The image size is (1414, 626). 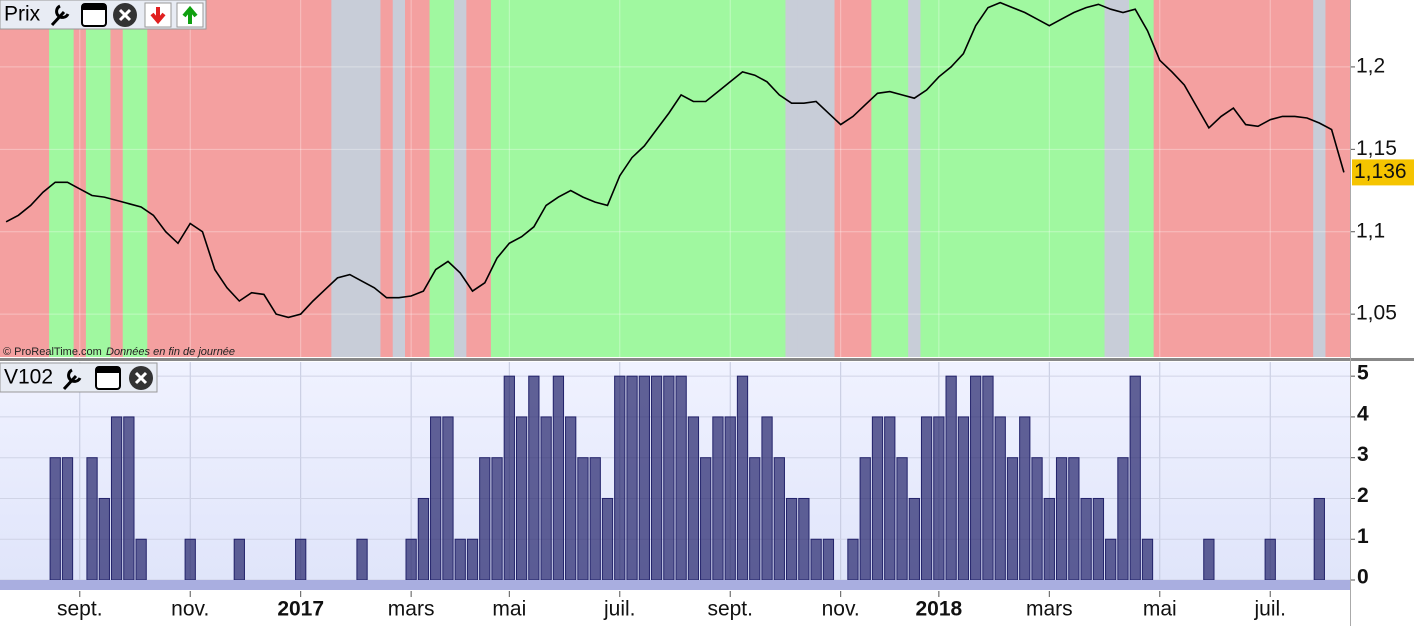 I want to click on y-tick-label: 0, so click(x=1363, y=577).